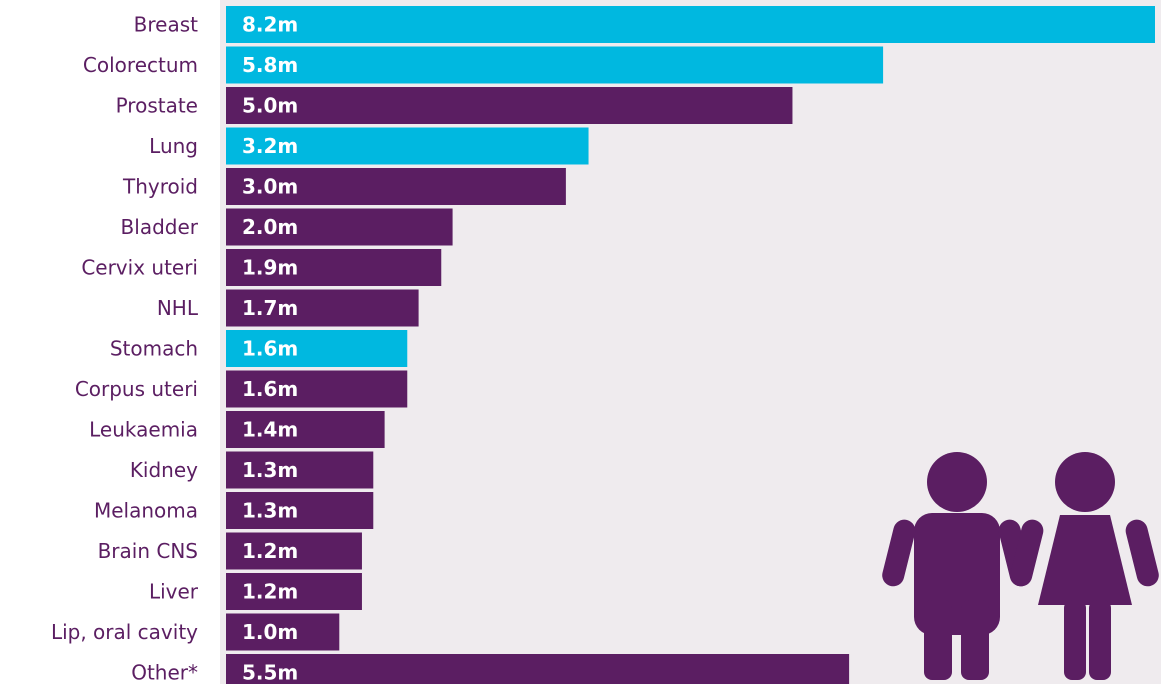  Describe the element at coordinates (334, 267) in the screenshot. I see `bar-cervix-uteri` at that location.